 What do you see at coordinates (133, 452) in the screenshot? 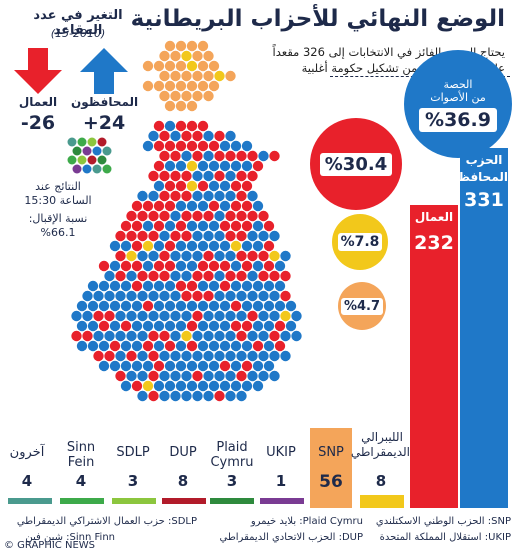
I see `party-name-sdlp: SDLP` at bounding box center [133, 452].